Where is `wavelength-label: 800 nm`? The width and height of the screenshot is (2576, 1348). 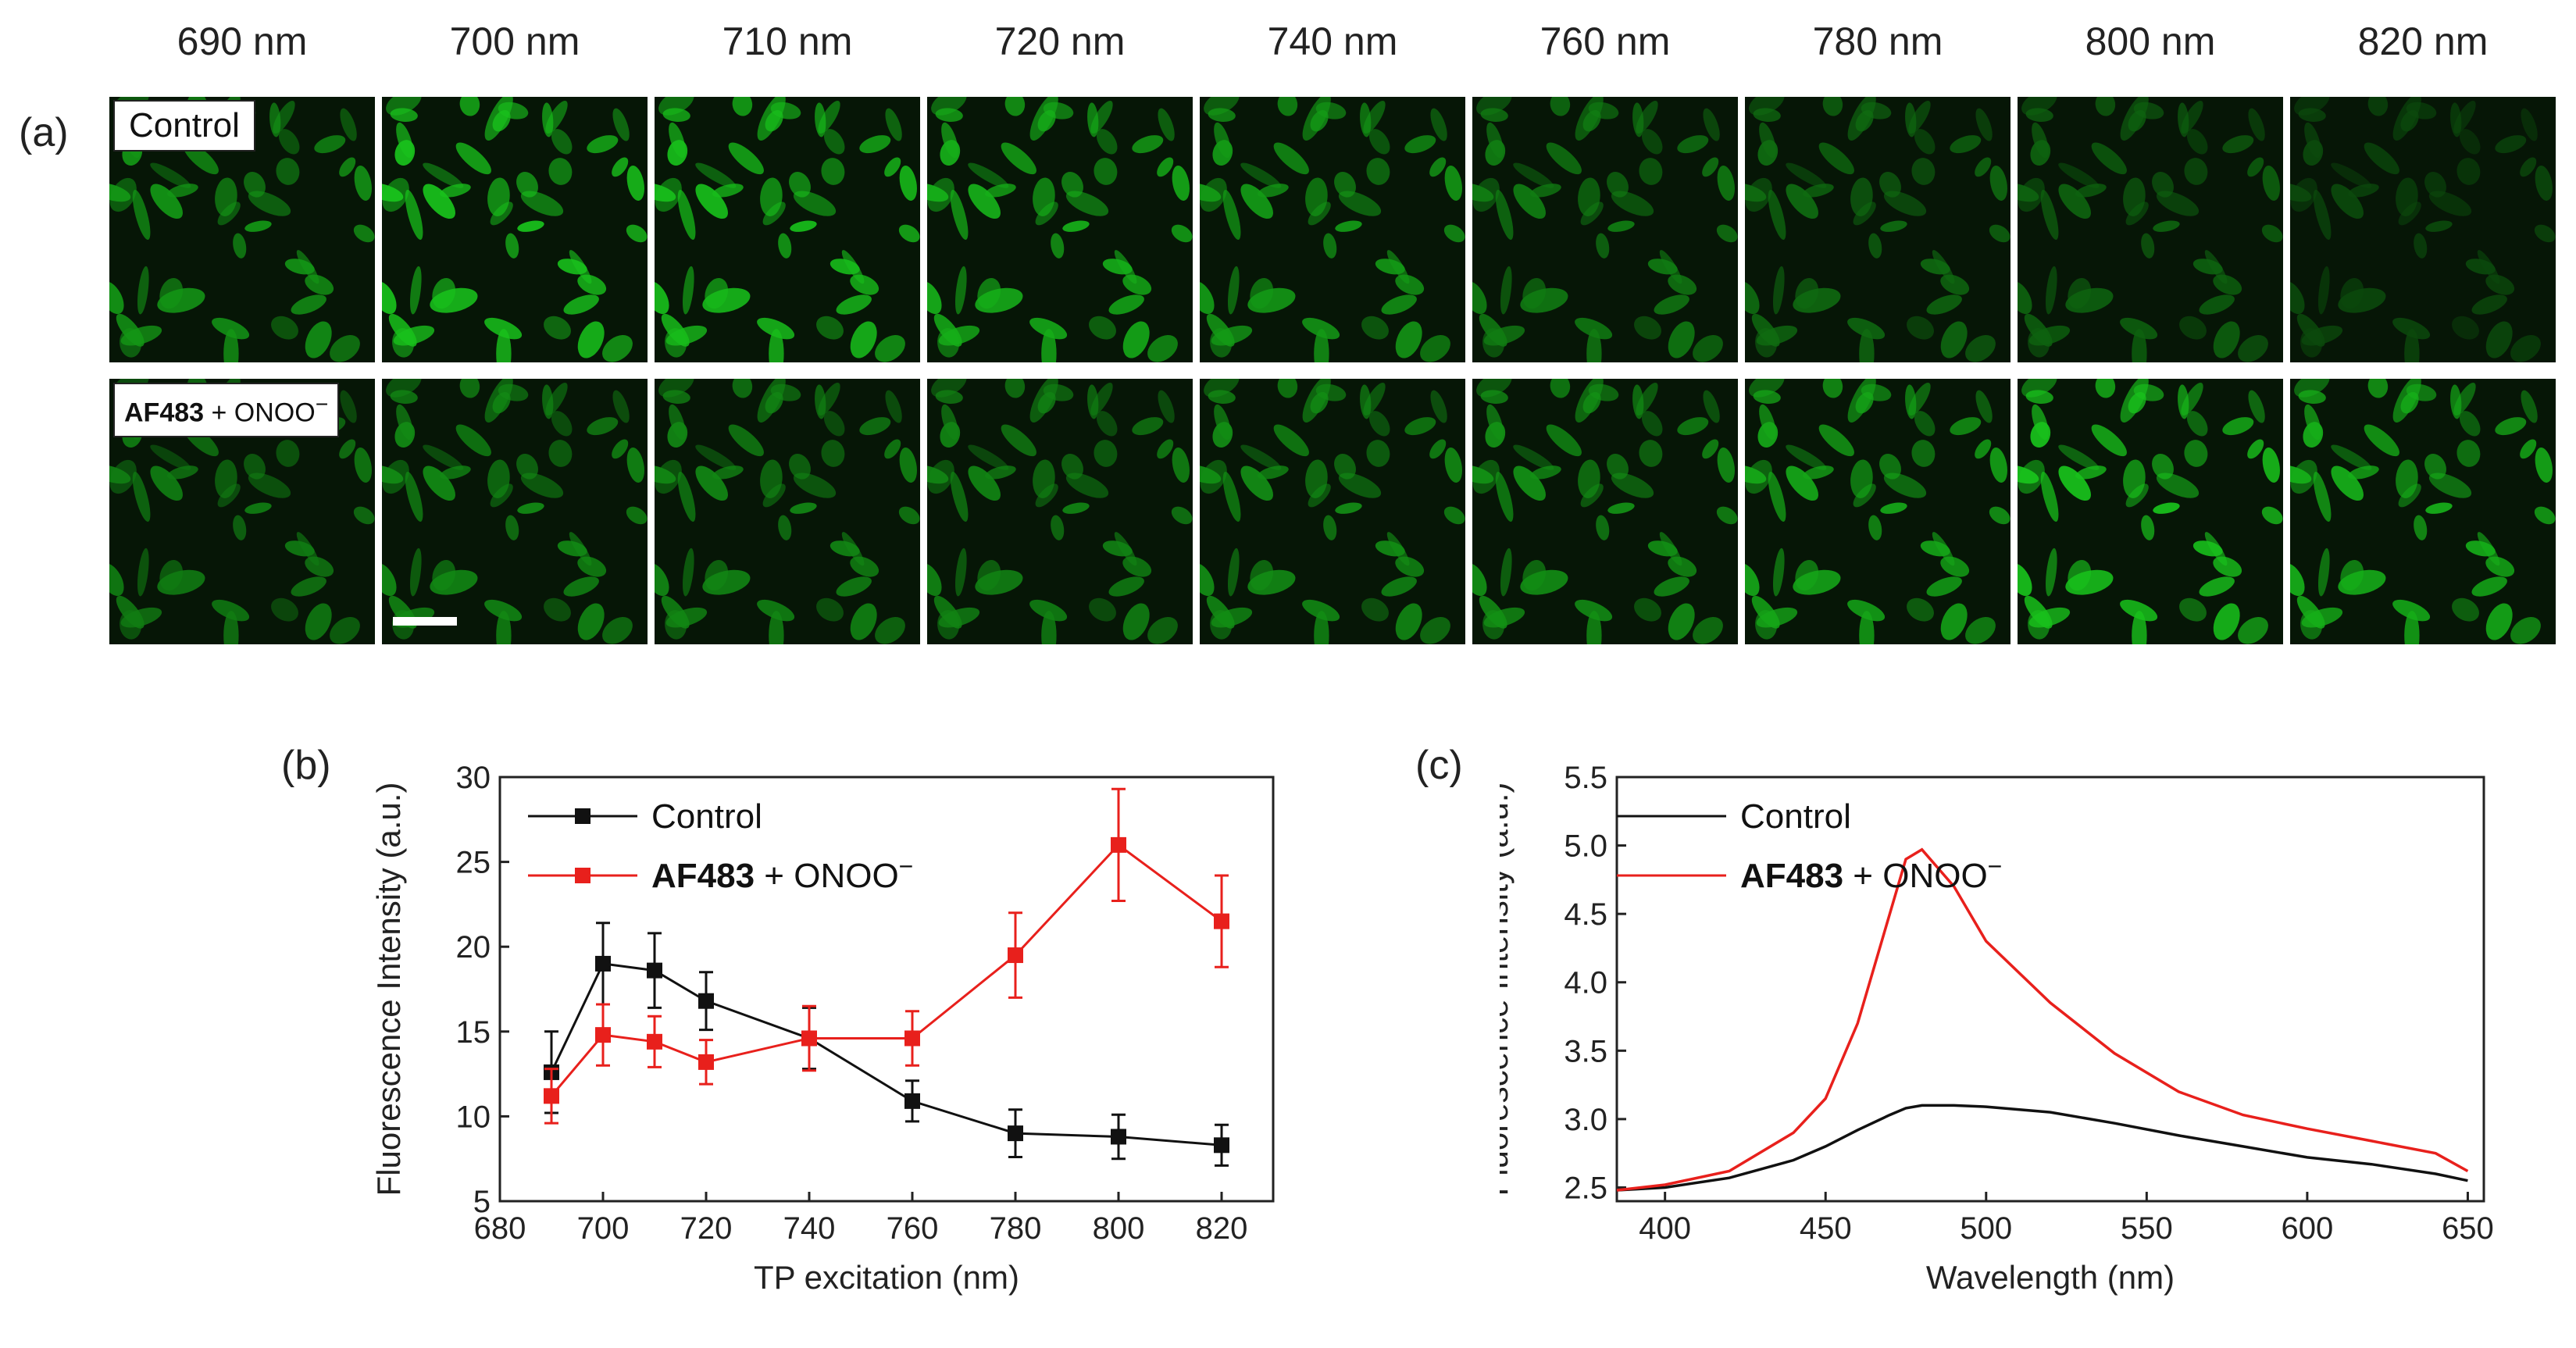
wavelength-label: 800 nm is located at coordinates (2150, 41).